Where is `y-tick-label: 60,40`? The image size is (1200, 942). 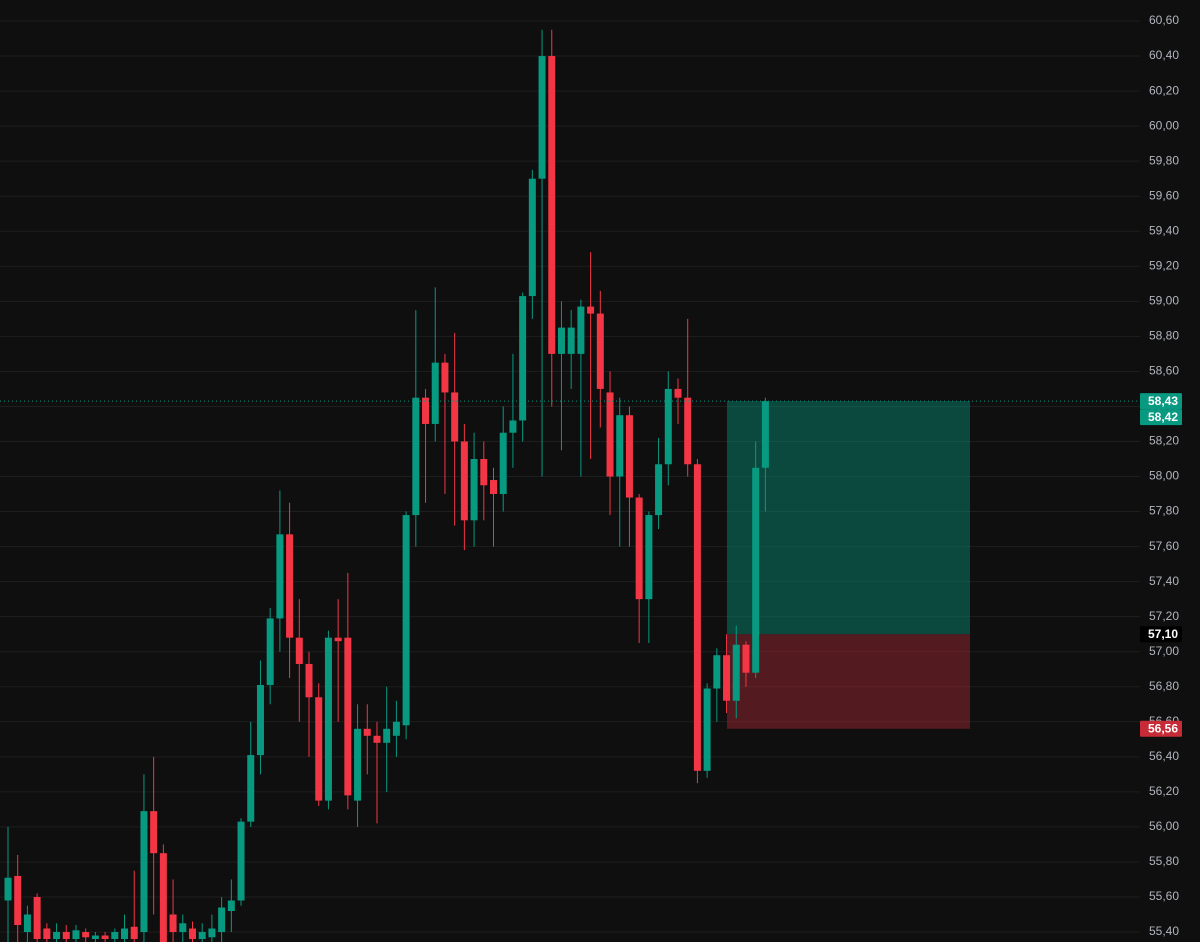
y-tick-label: 60,40 is located at coordinates (1164, 55).